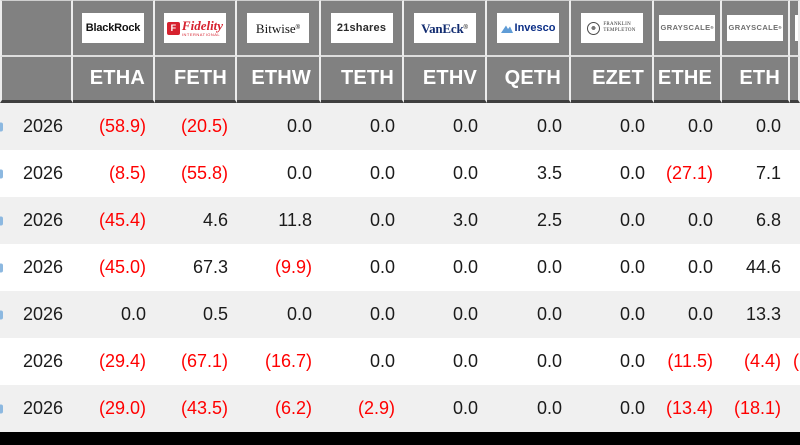  I want to click on flow-value-cell-eth: 7.1, so click(756, 173).